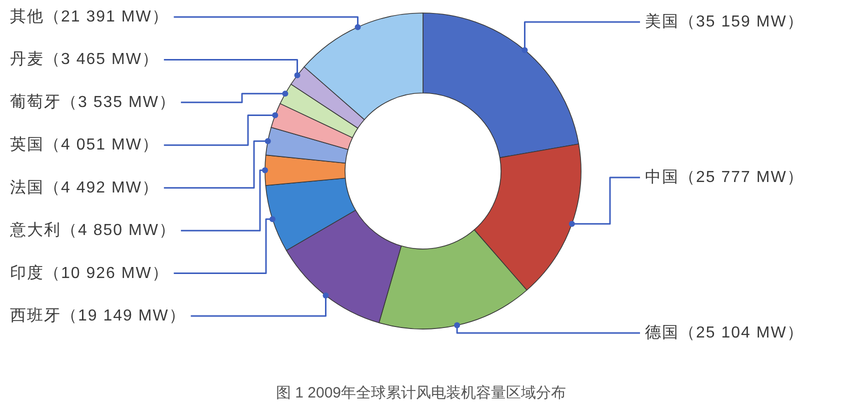  What do you see at coordinates (84, 187) in the screenshot?
I see `label: 法国（4 492 MW）` at bounding box center [84, 187].